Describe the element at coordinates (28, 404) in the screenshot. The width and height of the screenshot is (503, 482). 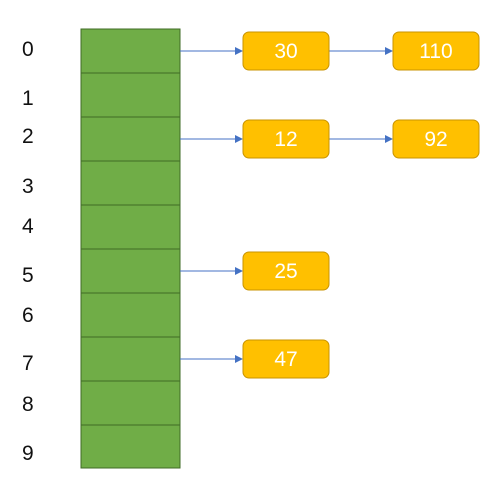
I see `index-label-8: 8` at that location.